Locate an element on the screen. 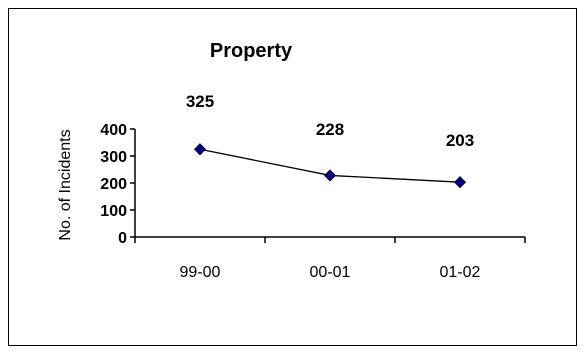  data-marks: 325 228 203 is located at coordinates (330, 140).